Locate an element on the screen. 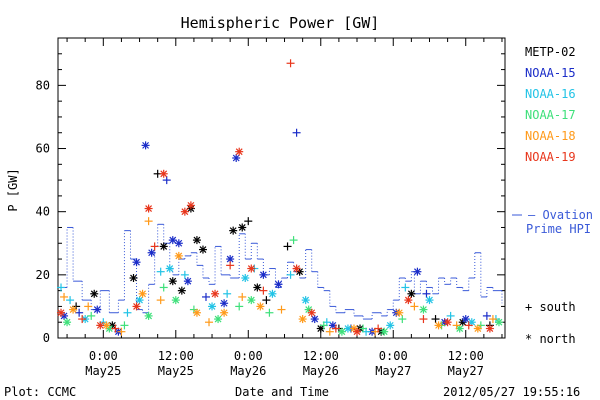  legend-entry: NOAA-19 is located at coordinates (550, 157).